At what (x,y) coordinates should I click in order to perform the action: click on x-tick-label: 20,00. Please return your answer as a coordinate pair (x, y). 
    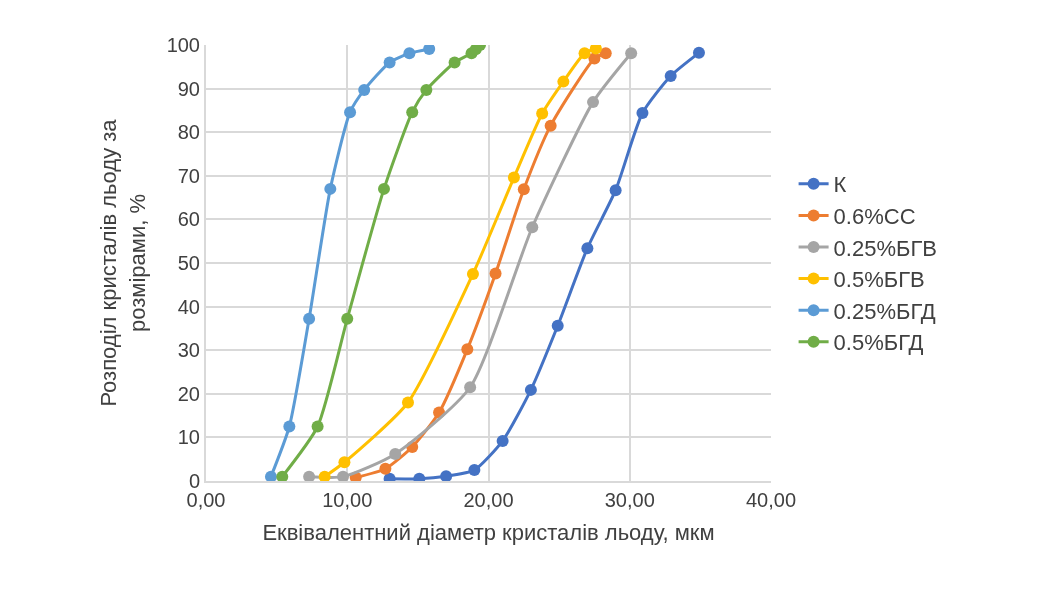
    Looking at the image, I should click on (488, 500).